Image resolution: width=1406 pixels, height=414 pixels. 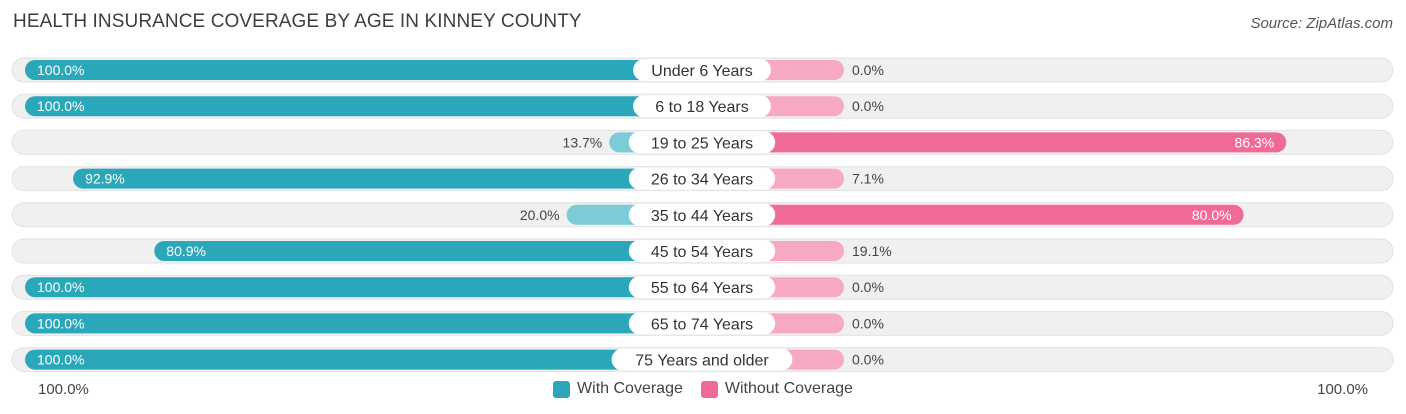 I want to click on without-coverage-value-label: 86.3%, so click(x=1255, y=142).